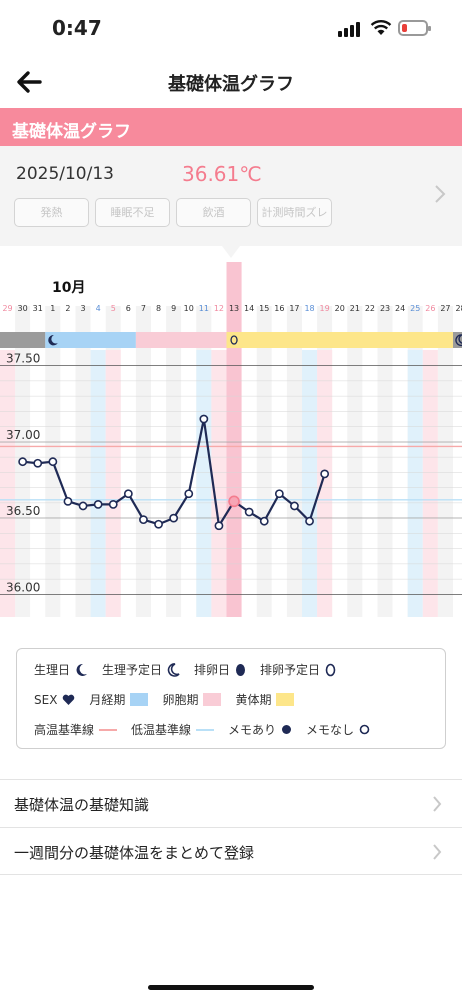 The height and width of the screenshot is (1000, 462). Describe the element at coordinates (83, 308) in the screenshot. I see `x-tick-label: 3` at that location.